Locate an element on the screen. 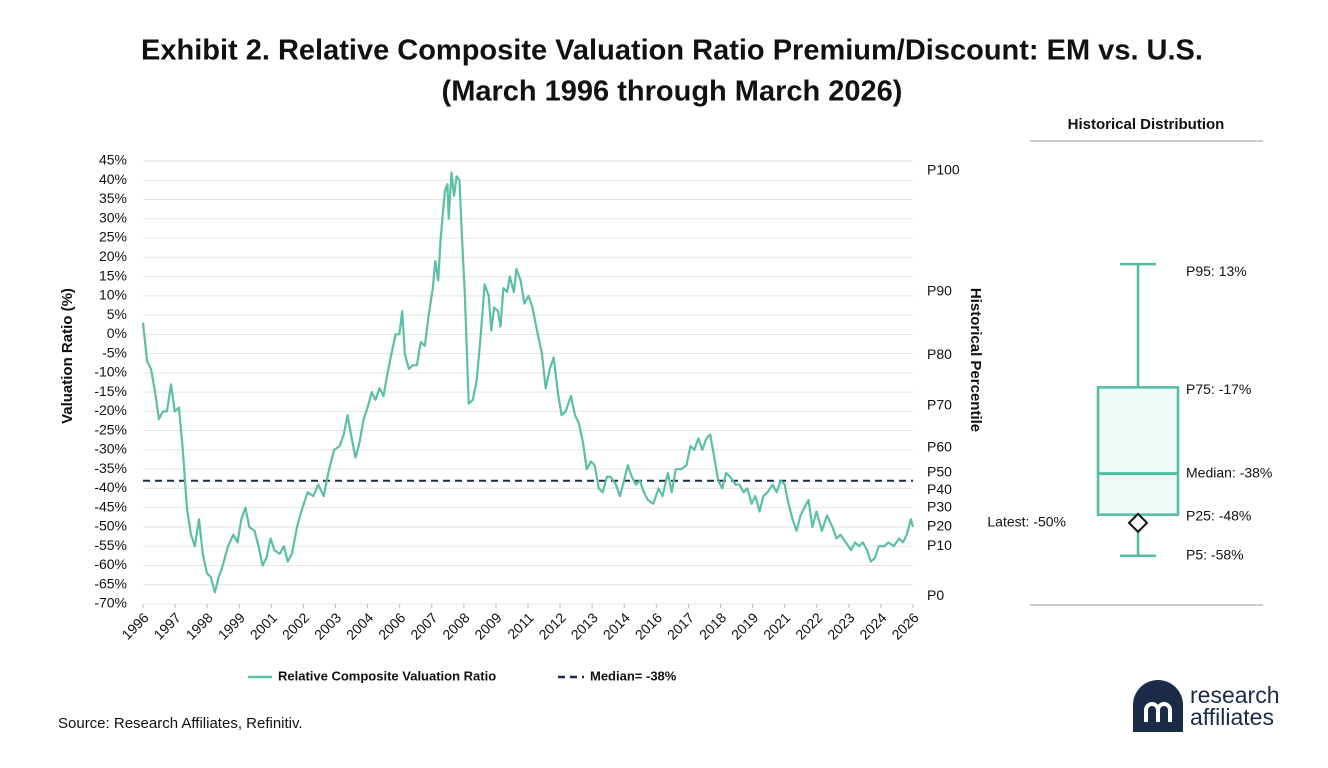 The image size is (1328, 768). legend-label: Relative Composite Valuation Ratio is located at coordinates (387, 675).